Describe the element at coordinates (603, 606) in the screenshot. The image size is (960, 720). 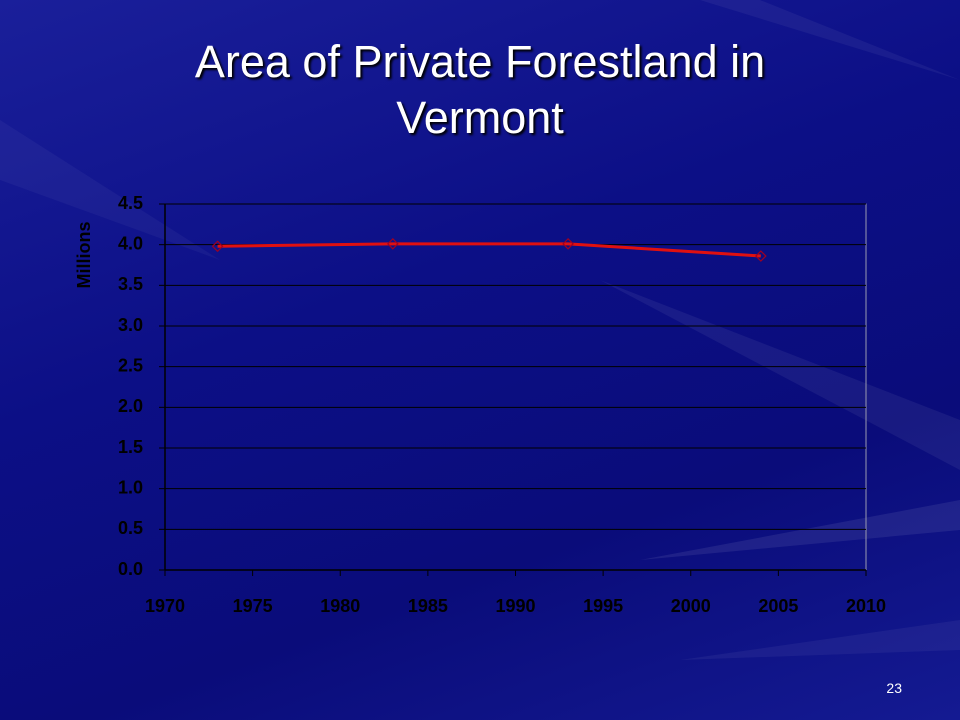
I see `x-tick-label: 1995` at that location.